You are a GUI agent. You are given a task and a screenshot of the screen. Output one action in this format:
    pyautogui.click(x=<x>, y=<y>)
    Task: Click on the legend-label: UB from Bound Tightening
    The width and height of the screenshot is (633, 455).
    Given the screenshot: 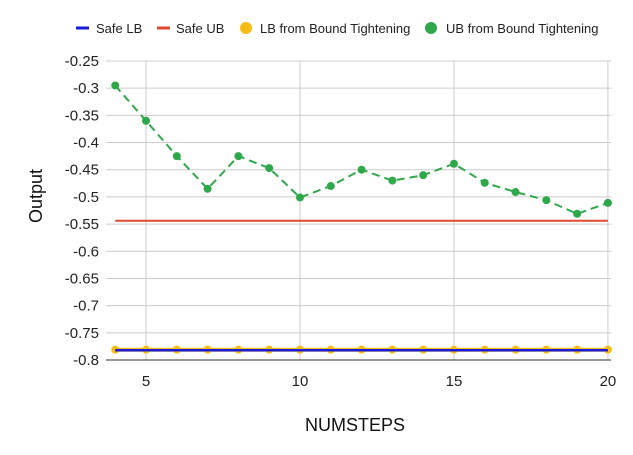 What is the action you would take?
    pyautogui.click(x=522, y=28)
    